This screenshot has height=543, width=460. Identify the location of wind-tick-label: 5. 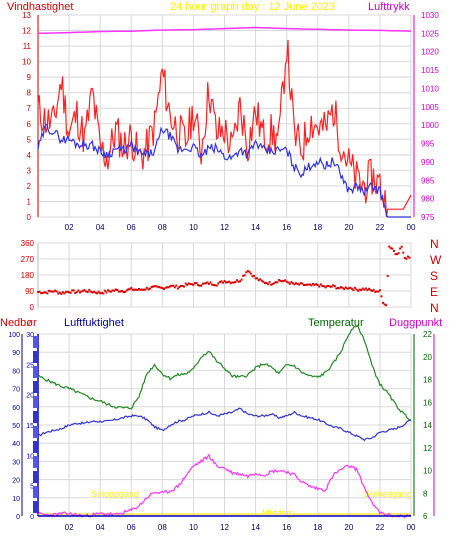
(29, 139).